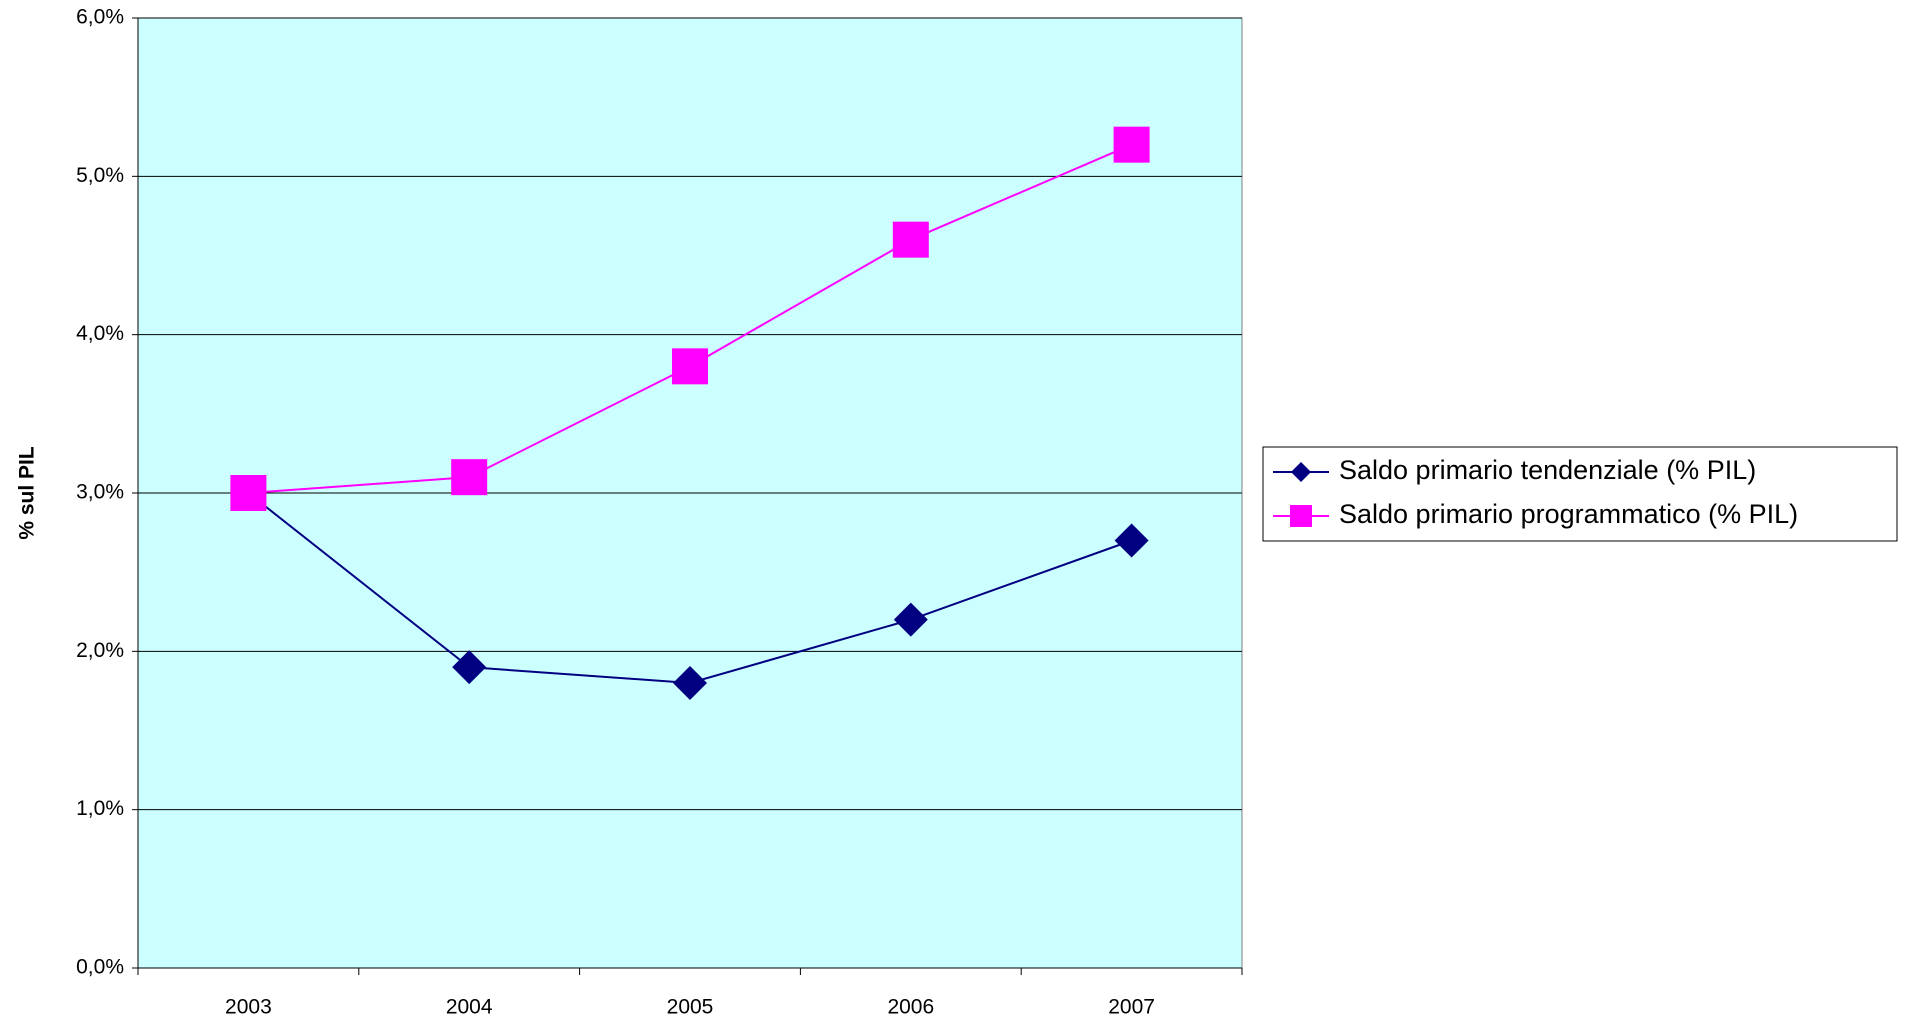  I want to click on x-tick-label: 2005, so click(690, 1007).